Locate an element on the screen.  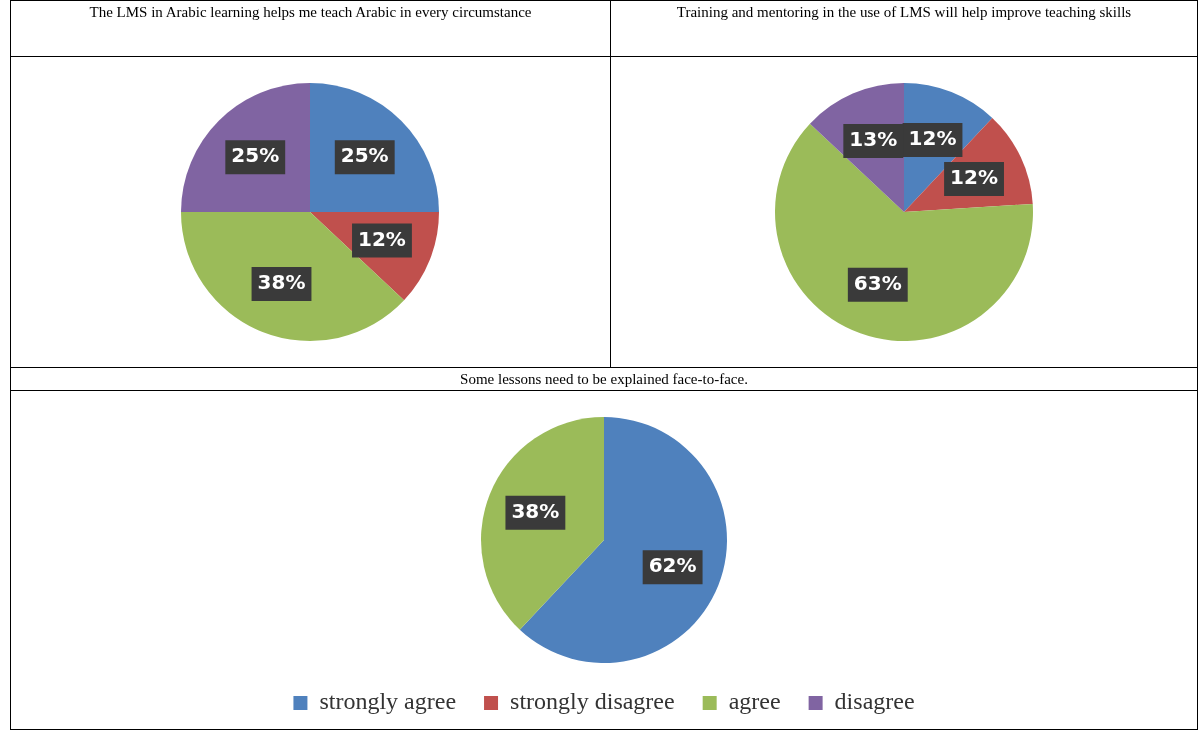
chart-title: Training and mentoring in the use of LMS will help improve teaching skills is located at coordinates (904, 28).